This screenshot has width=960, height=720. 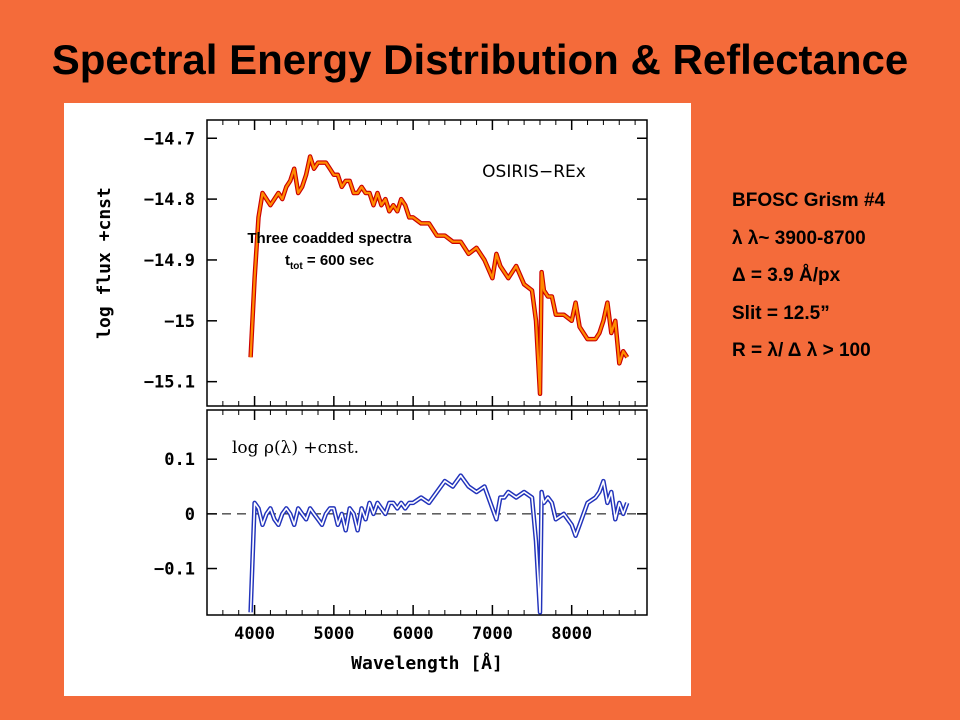 What do you see at coordinates (809, 200) in the screenshot?
I see `spec-grism: BFOSC Grism #4` at bounding box center [809, 200].